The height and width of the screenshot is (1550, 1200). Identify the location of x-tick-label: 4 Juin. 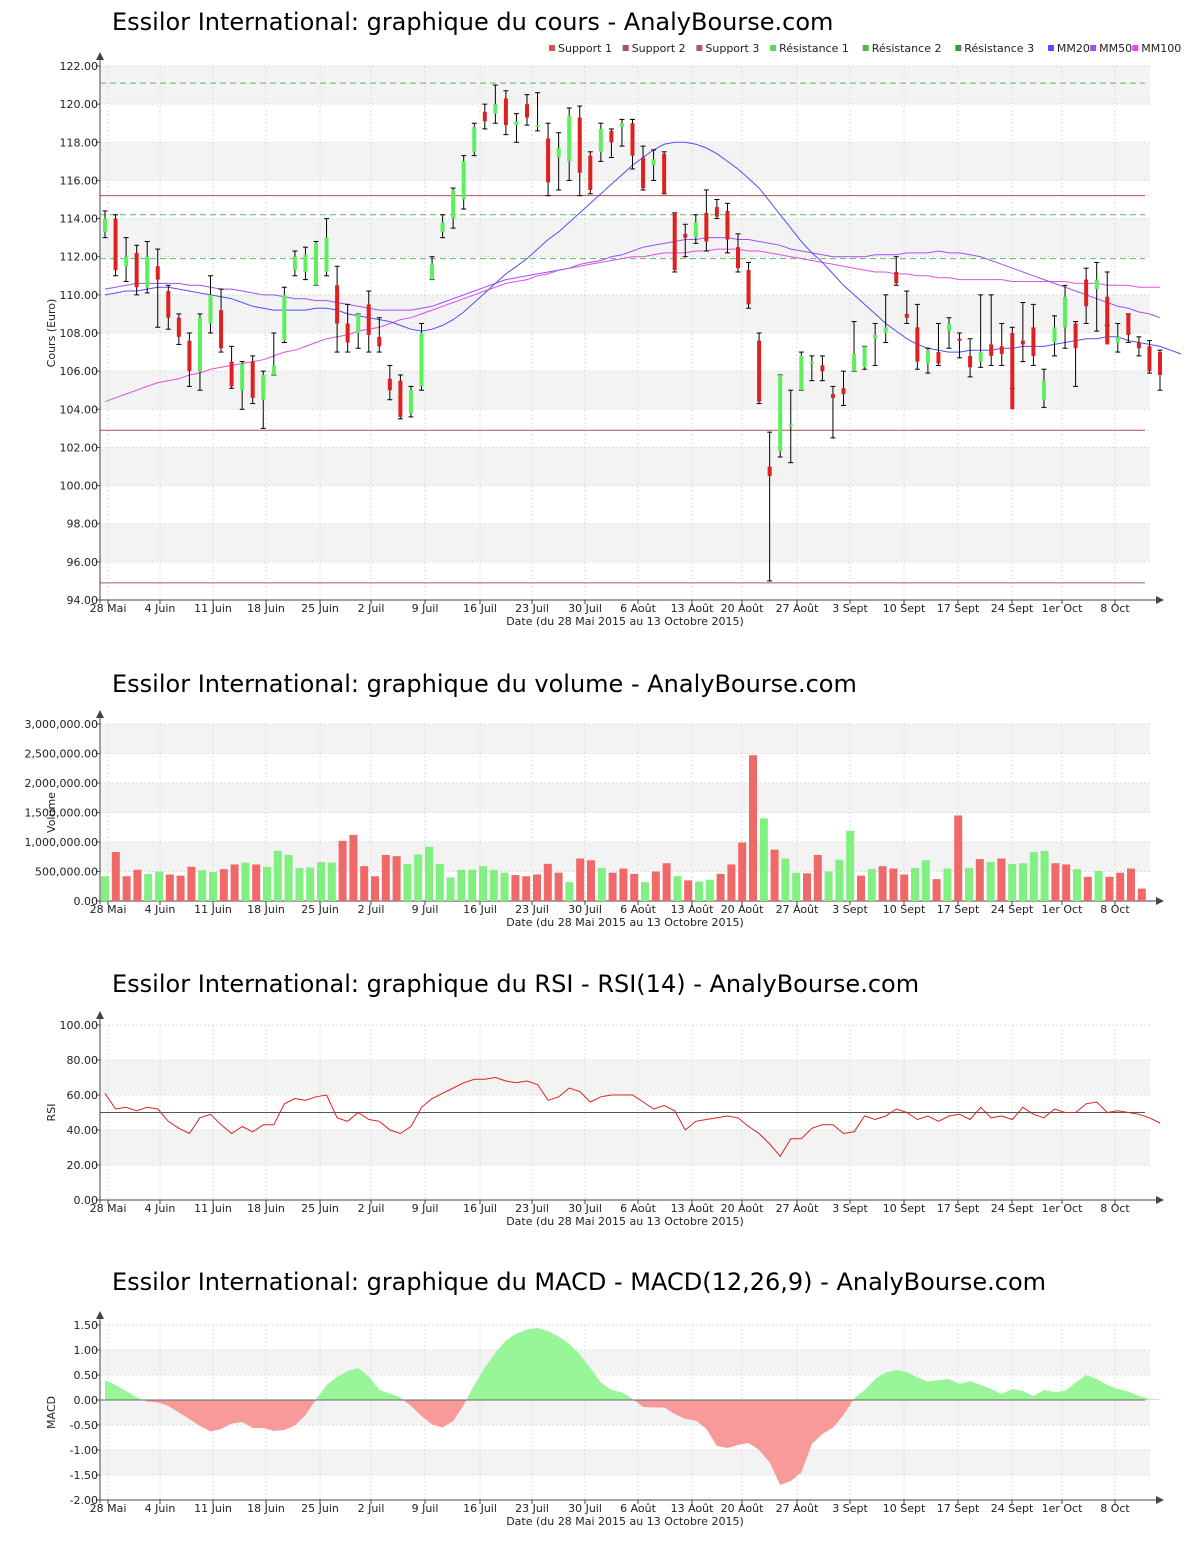
(160, 909).